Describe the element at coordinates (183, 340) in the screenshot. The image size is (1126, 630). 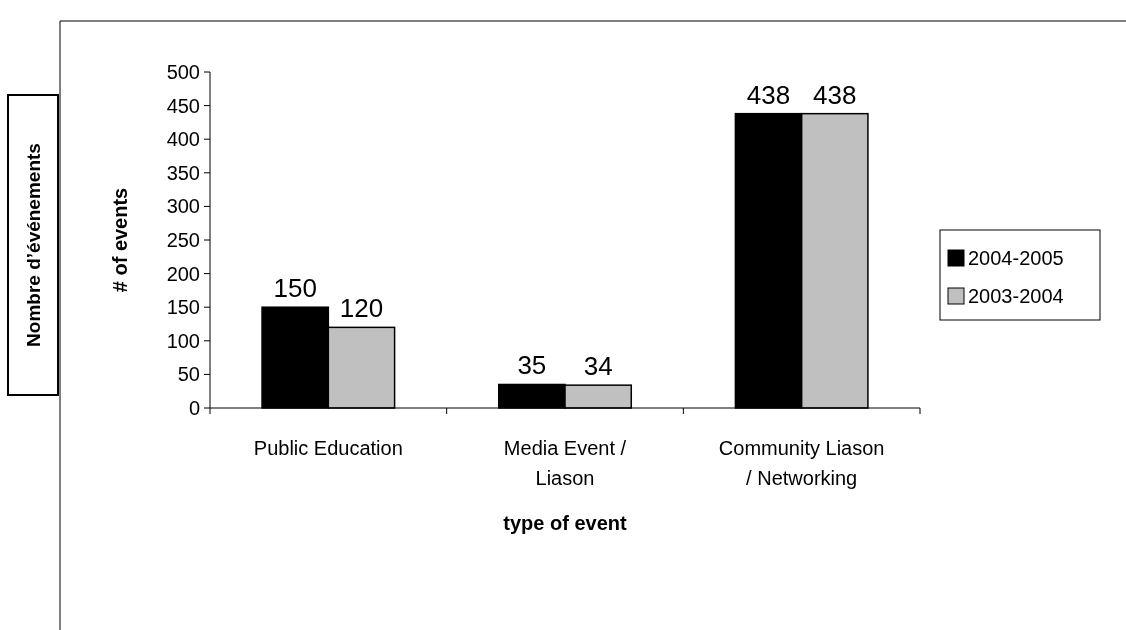
I see `y-tick-label: 100` at that location.